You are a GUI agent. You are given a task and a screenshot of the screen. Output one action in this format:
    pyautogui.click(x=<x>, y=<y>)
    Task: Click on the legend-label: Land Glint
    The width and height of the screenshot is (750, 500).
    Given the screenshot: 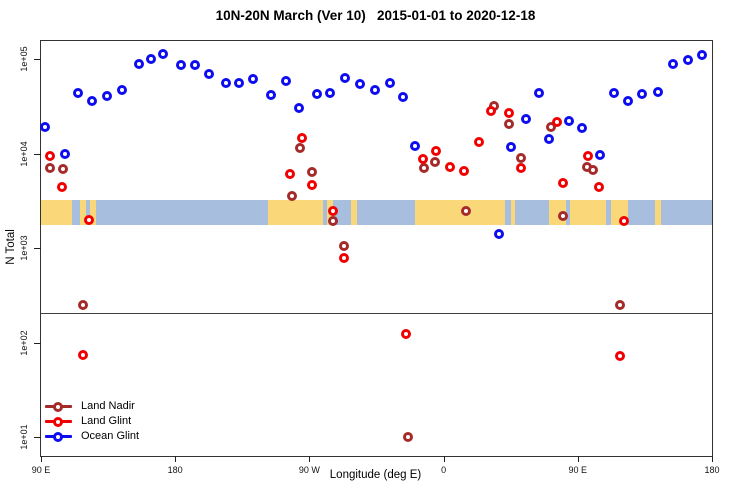 What is the action you would take?
    pyautogui.click(x=106, y=421)
    